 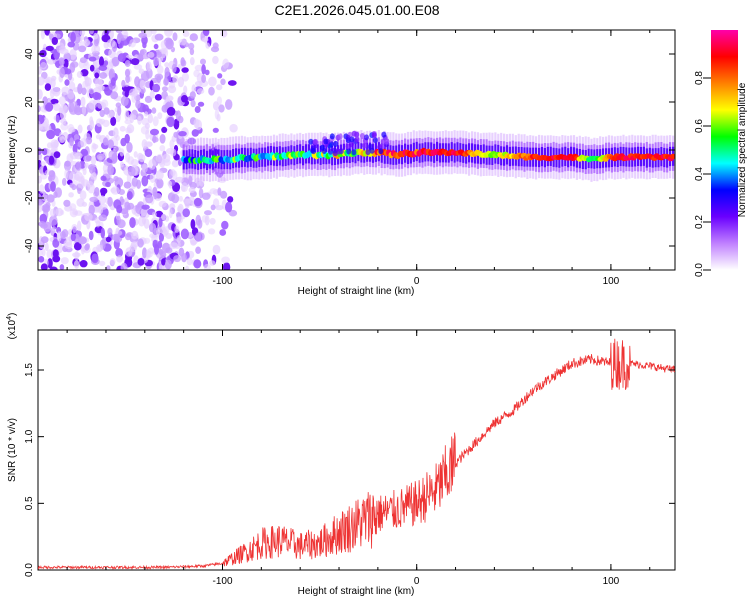 I want to click on snr-x-tick-label: -100, so click(x=222, y=581).